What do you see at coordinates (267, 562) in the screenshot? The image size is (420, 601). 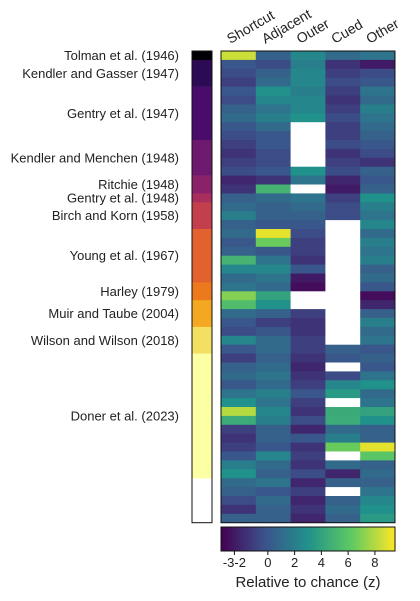 I see `colorbar-tick-label: 0` at bounding box center [267, 562].